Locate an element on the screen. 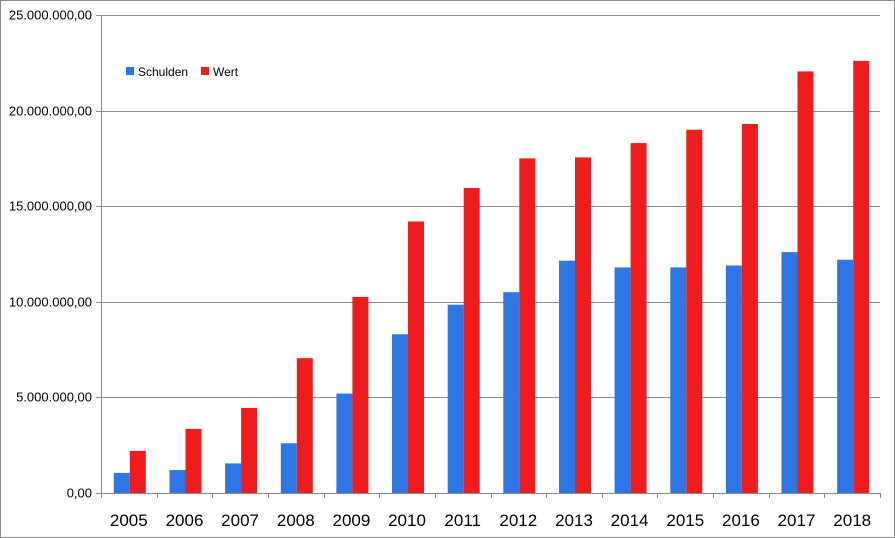 Image resolution: width=895 pixels, height=538 pixels. xtick-label-2007: 2007 is located at coordinates (240, 520).